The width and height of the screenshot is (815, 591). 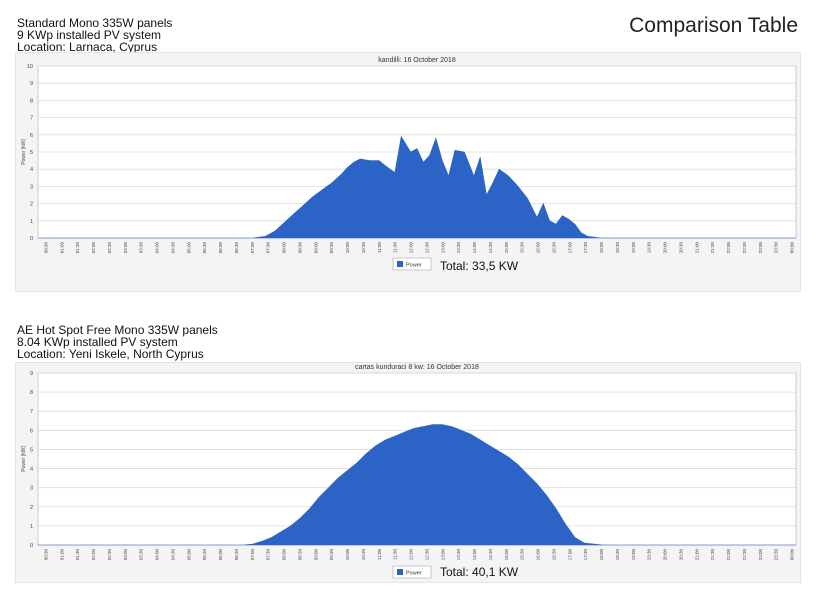 I want to click on x-tick-label: 10:30, so click(x=363, y=555).